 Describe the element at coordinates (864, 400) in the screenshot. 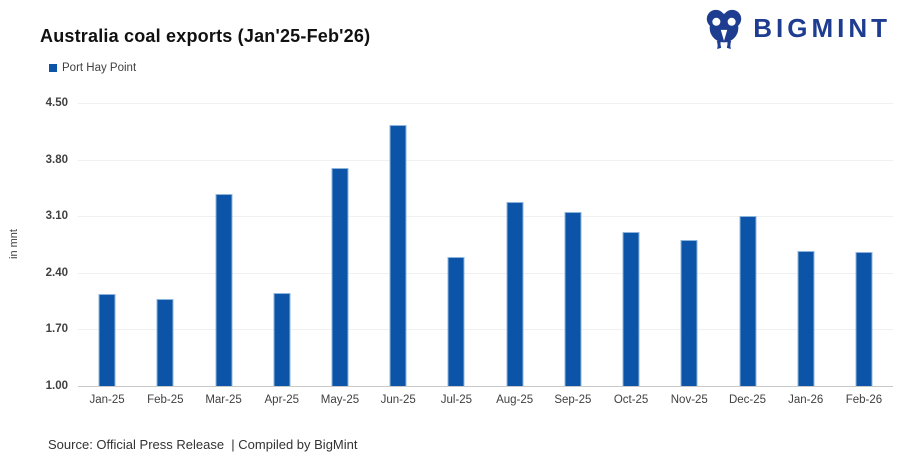

I see `x-tick-label: Feb-26` at that location.